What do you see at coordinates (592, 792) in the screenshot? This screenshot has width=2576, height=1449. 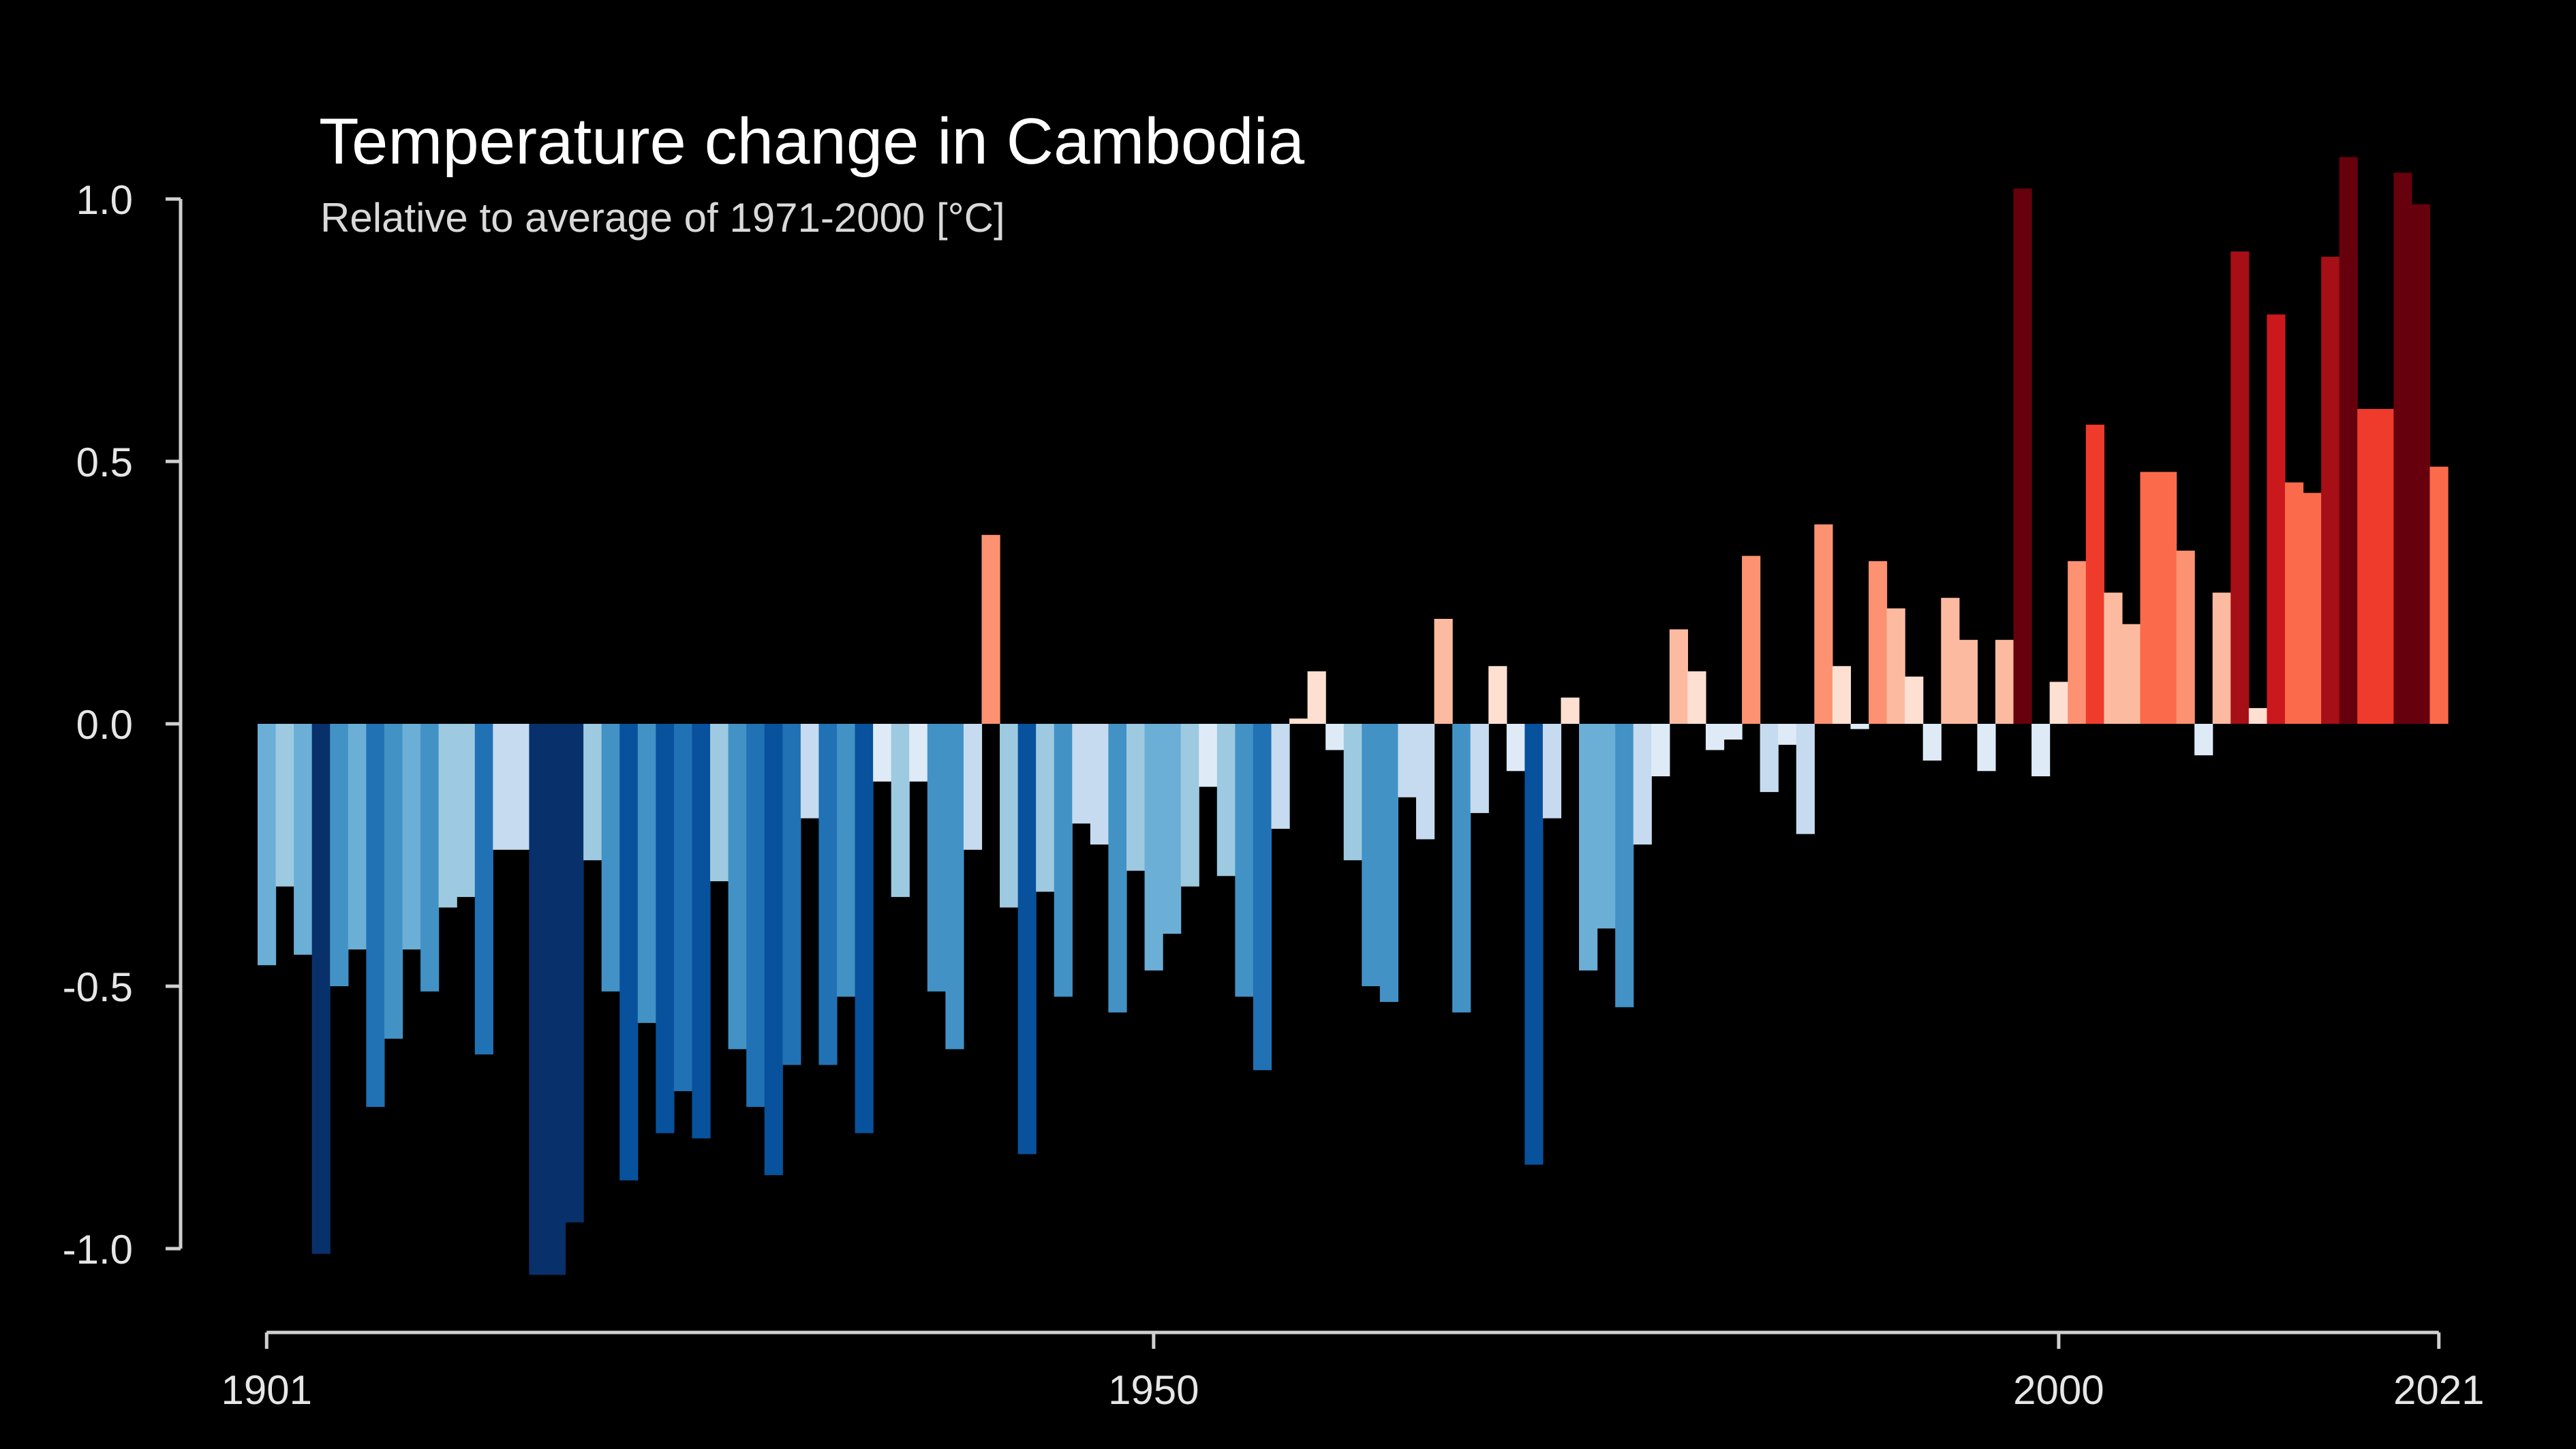 I see `bar-1919` at bounding box center [592, 792].